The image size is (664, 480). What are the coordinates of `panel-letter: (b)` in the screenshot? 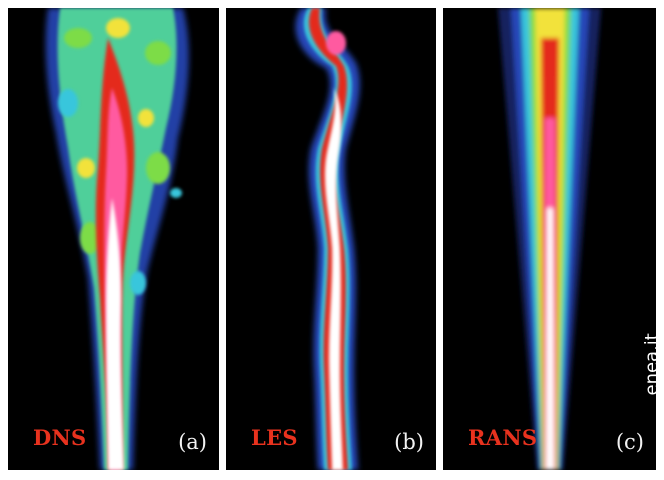 It's located at (409, 442).